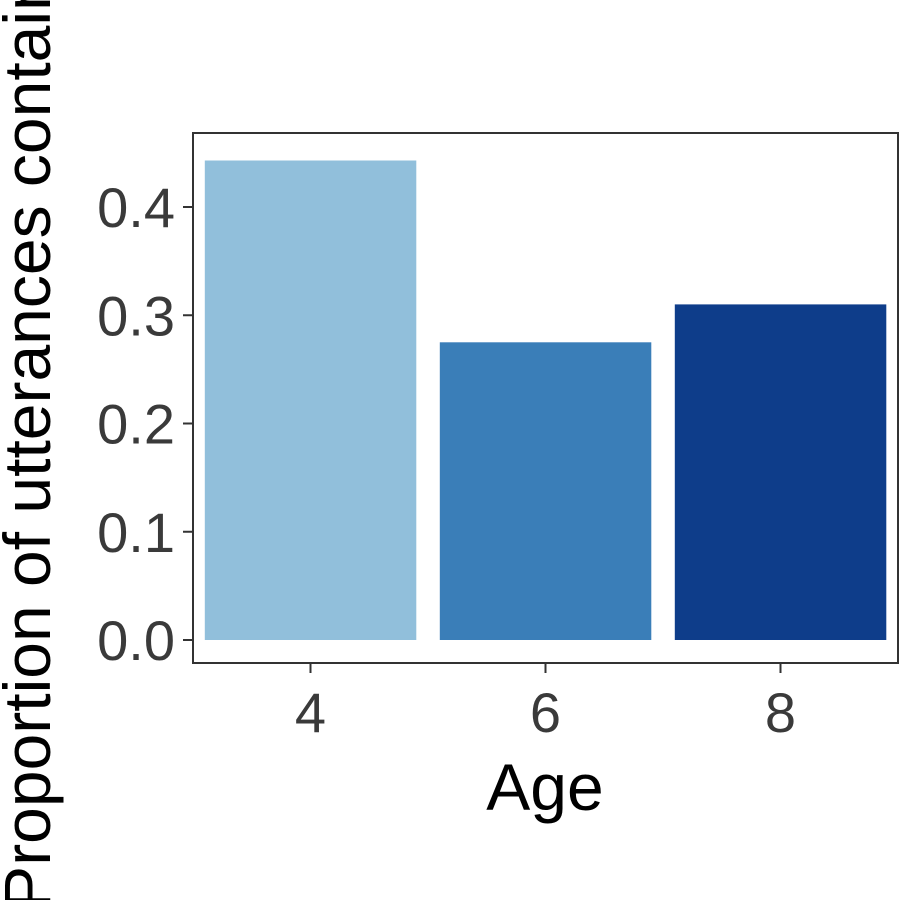 The image size is (900, 900). I want to click on x-tick-label: 8, so click(780, 712).